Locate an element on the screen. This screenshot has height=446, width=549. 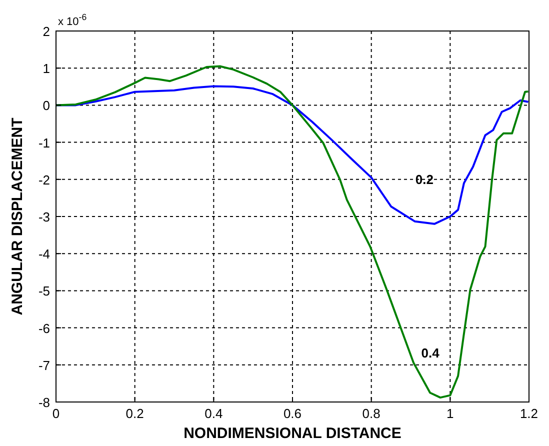
y-tick-label: -7 is located at coordinates (44, 365).